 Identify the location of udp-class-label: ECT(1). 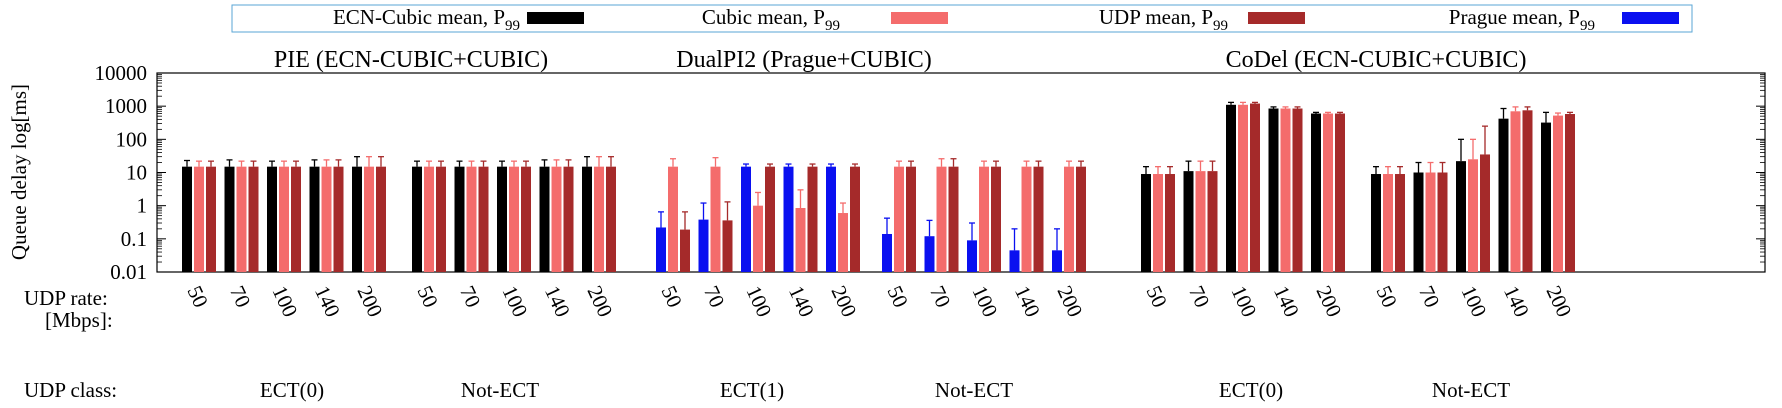
(752, 390).